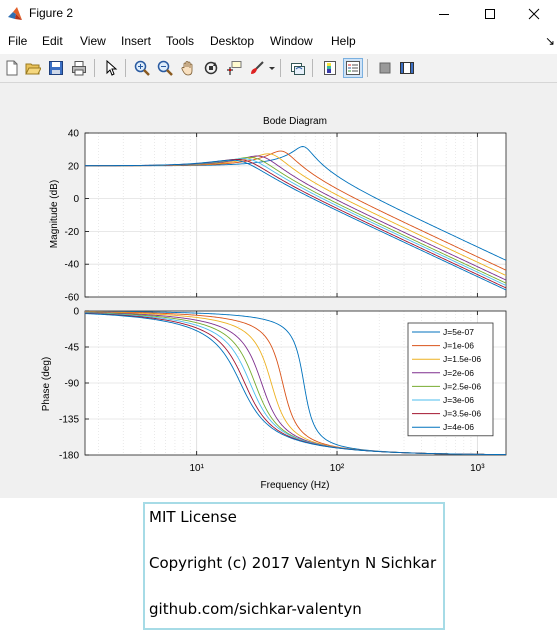 The height and width of the screenshot is (630, 557). Describe the element at coordinates (74, 166) in the screenshot. I see `magnitude-y-tick-label: 20` at that location.